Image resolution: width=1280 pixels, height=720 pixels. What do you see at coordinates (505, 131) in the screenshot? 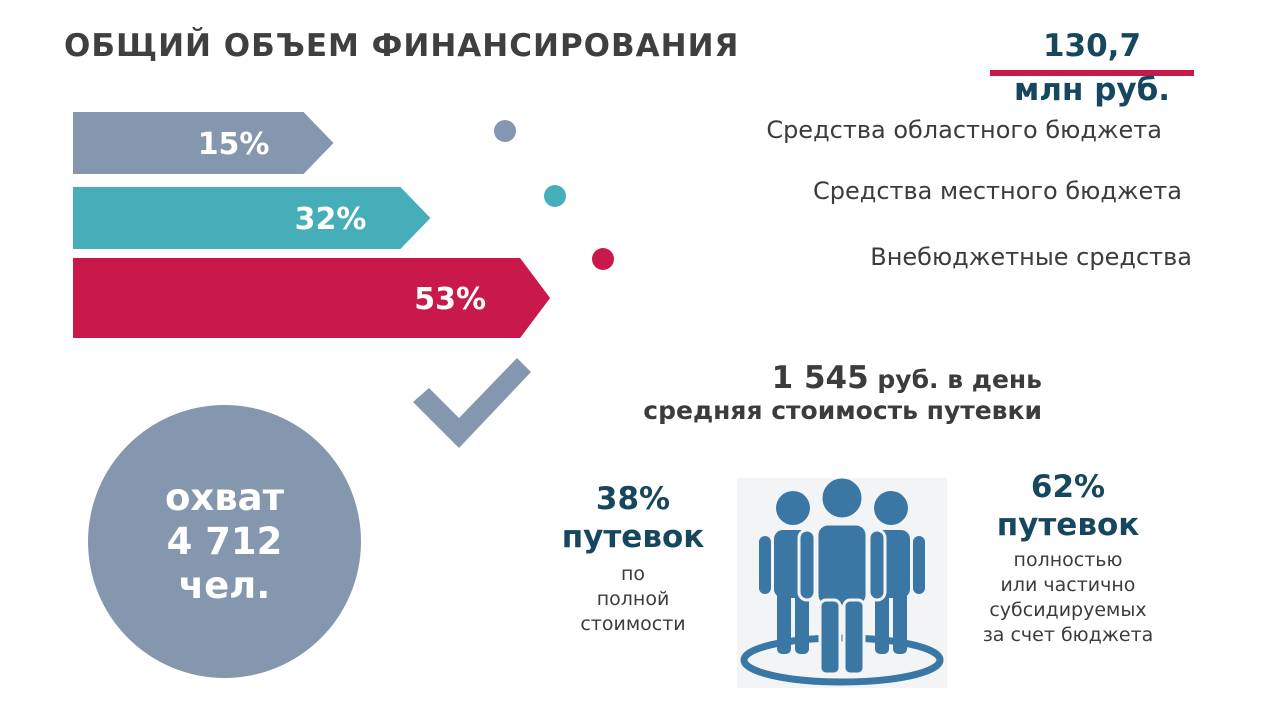
I see `legend-dot-regional` at bounding box center [505, 131].